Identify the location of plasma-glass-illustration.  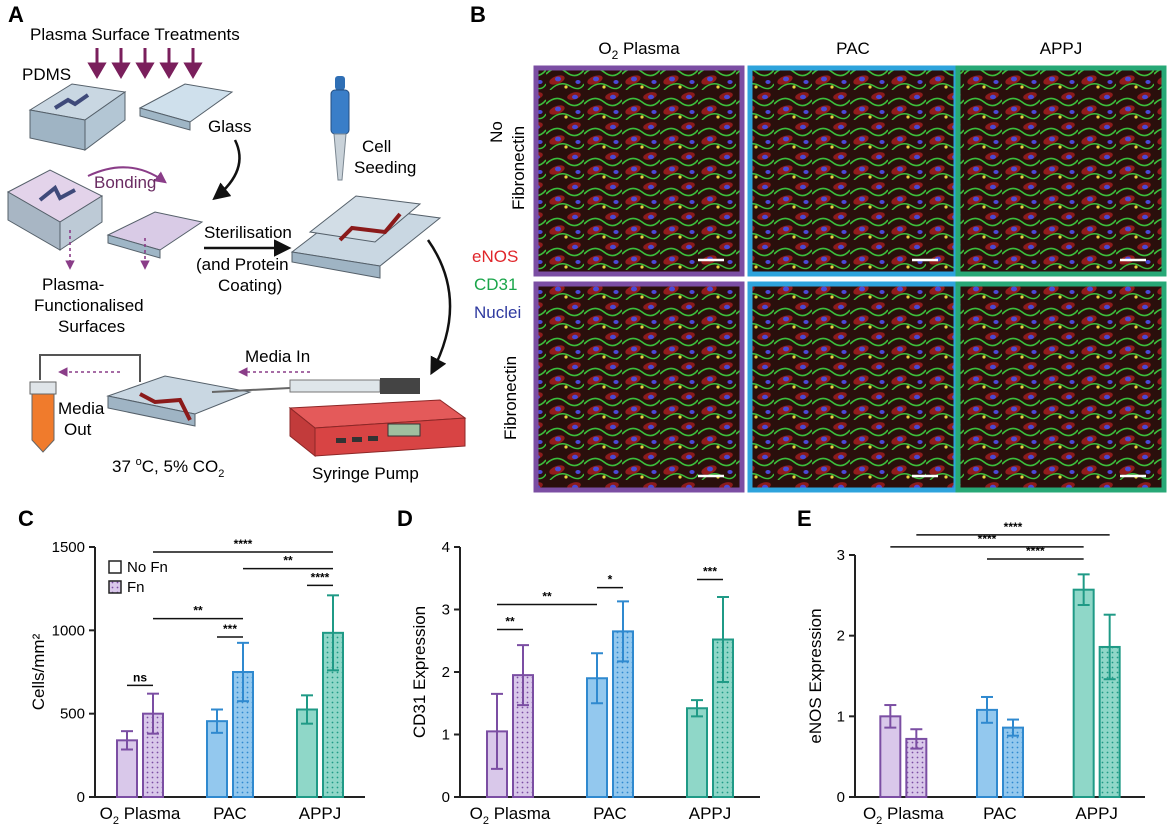
(155, 235).